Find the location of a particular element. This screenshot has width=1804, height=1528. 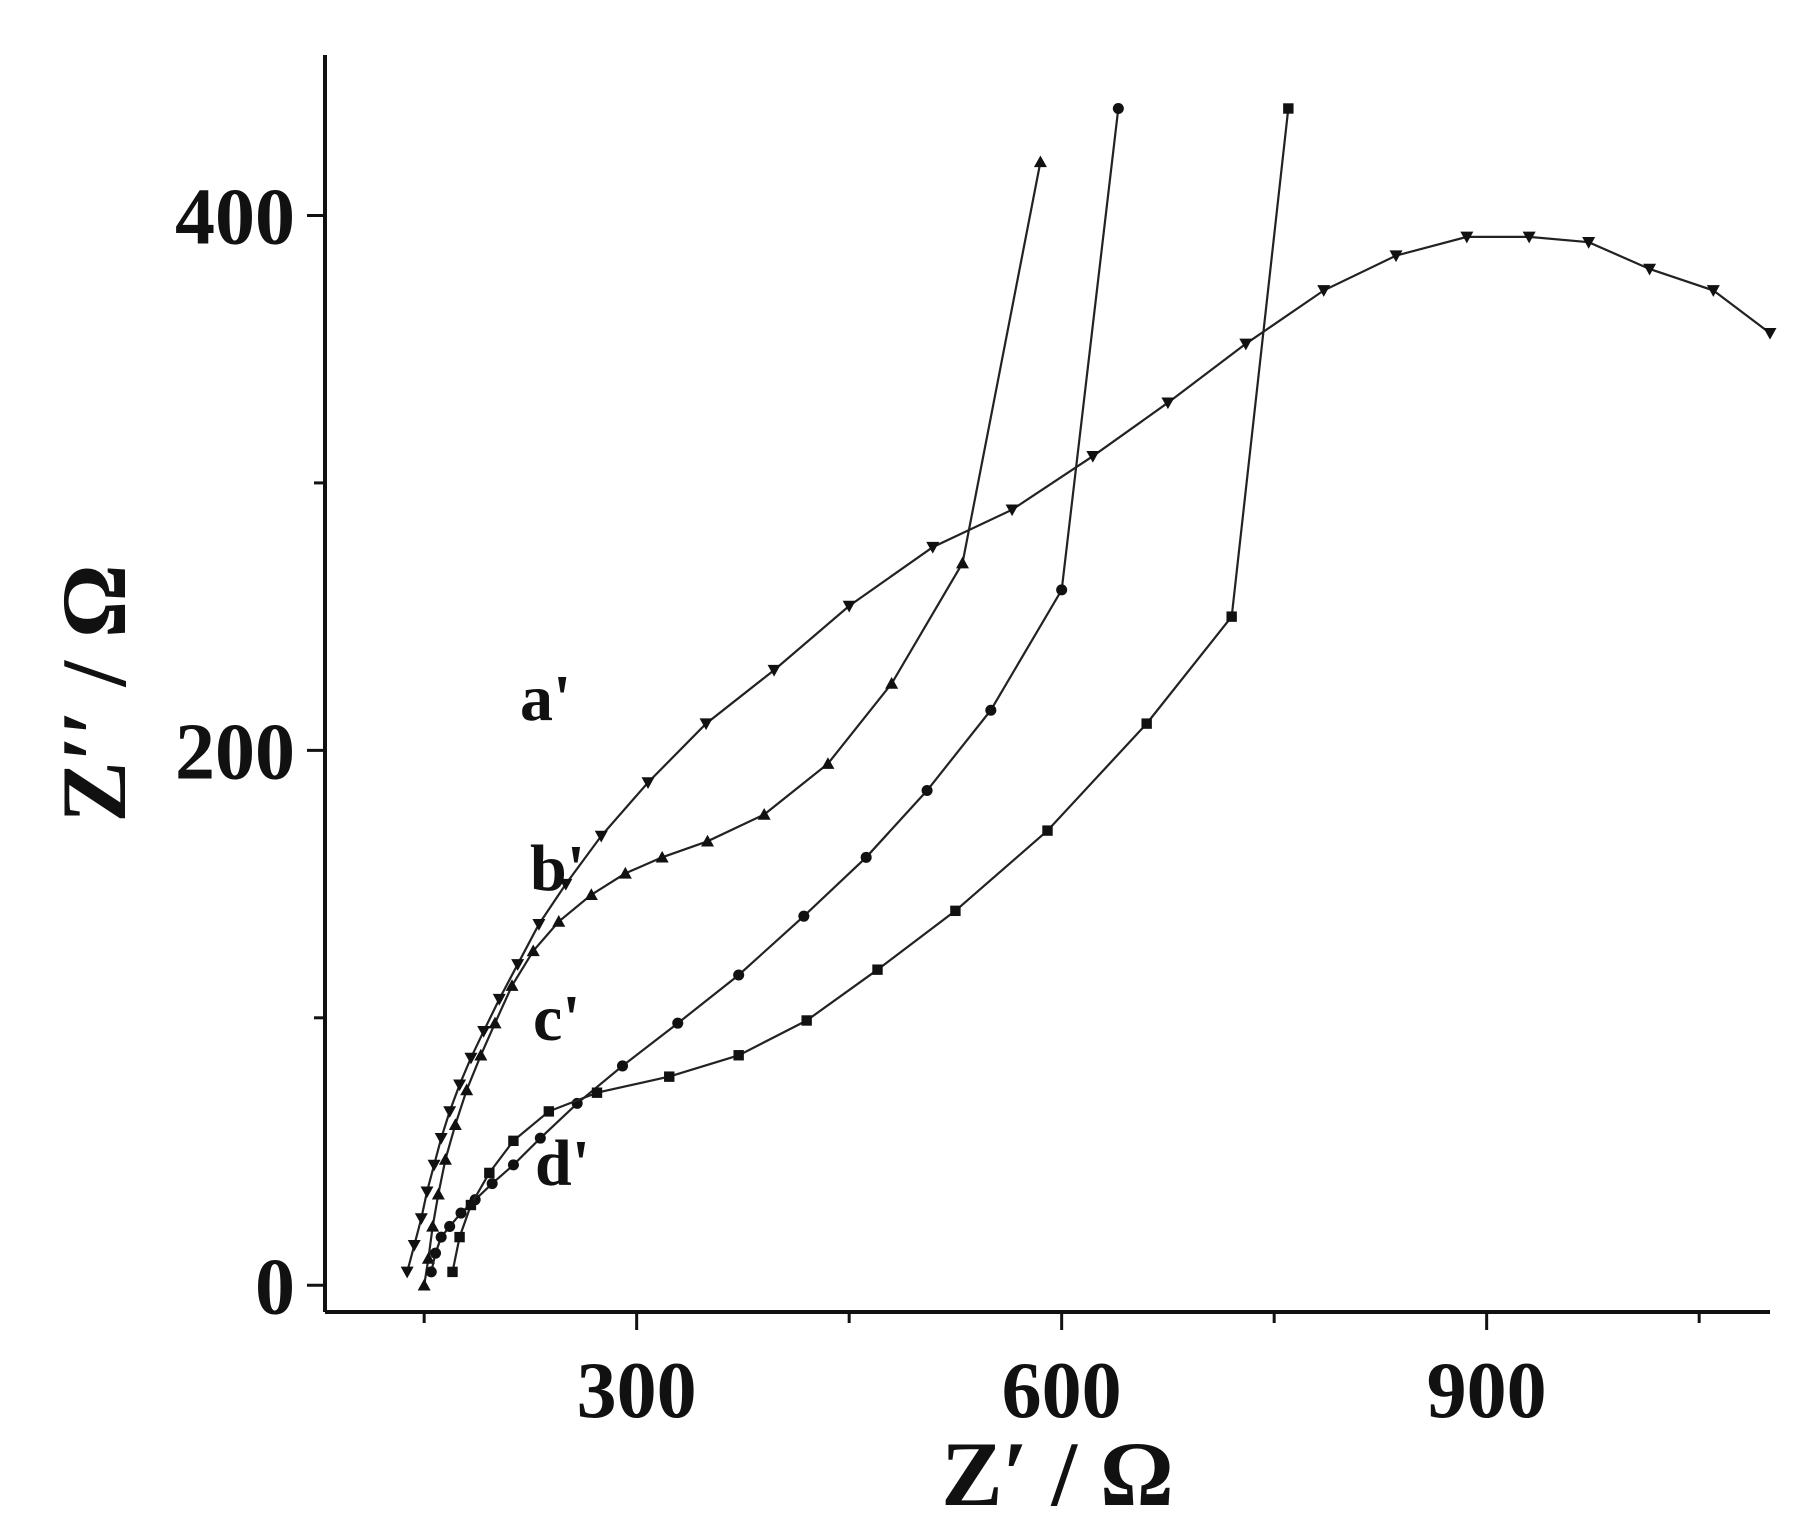

x-axis-title: Z′ / Ω is located at coordinates (1057, 1474).